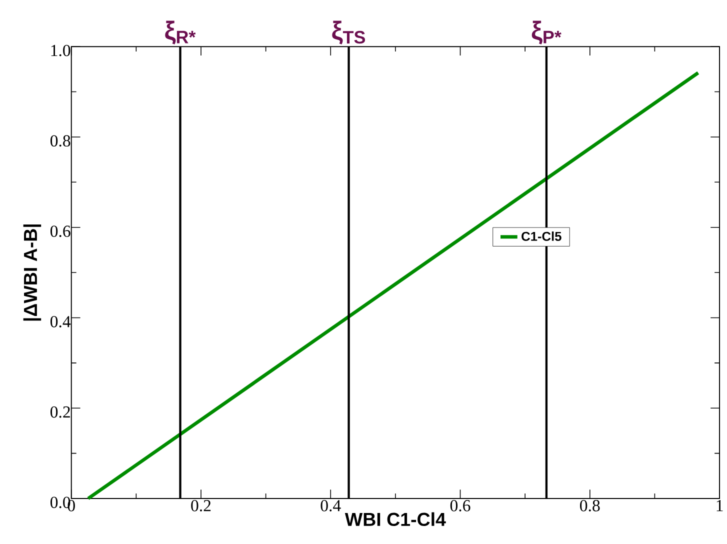 This screenshot has height=544, width=727. What do you see at coordinates (395, 519) in the screenshot?
I see `x-axis-title: WBI C1-Cl4` at bounding box center [395, 519].